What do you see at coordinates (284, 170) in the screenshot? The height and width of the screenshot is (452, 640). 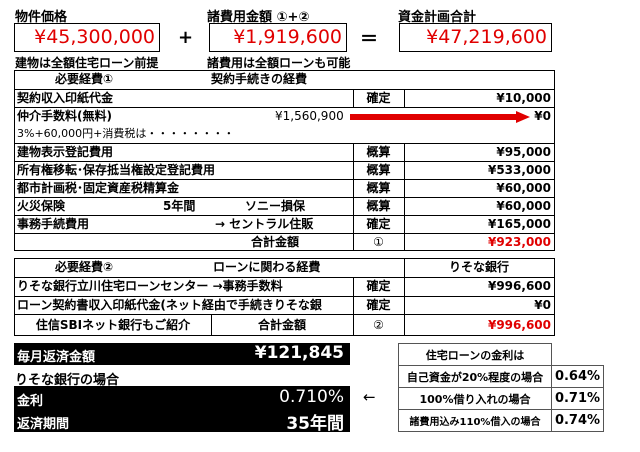 I see `table-row: 所有権移転･保存抵当権設定登記費用 概算 ¥533,000` at bounding box center [284, 170].